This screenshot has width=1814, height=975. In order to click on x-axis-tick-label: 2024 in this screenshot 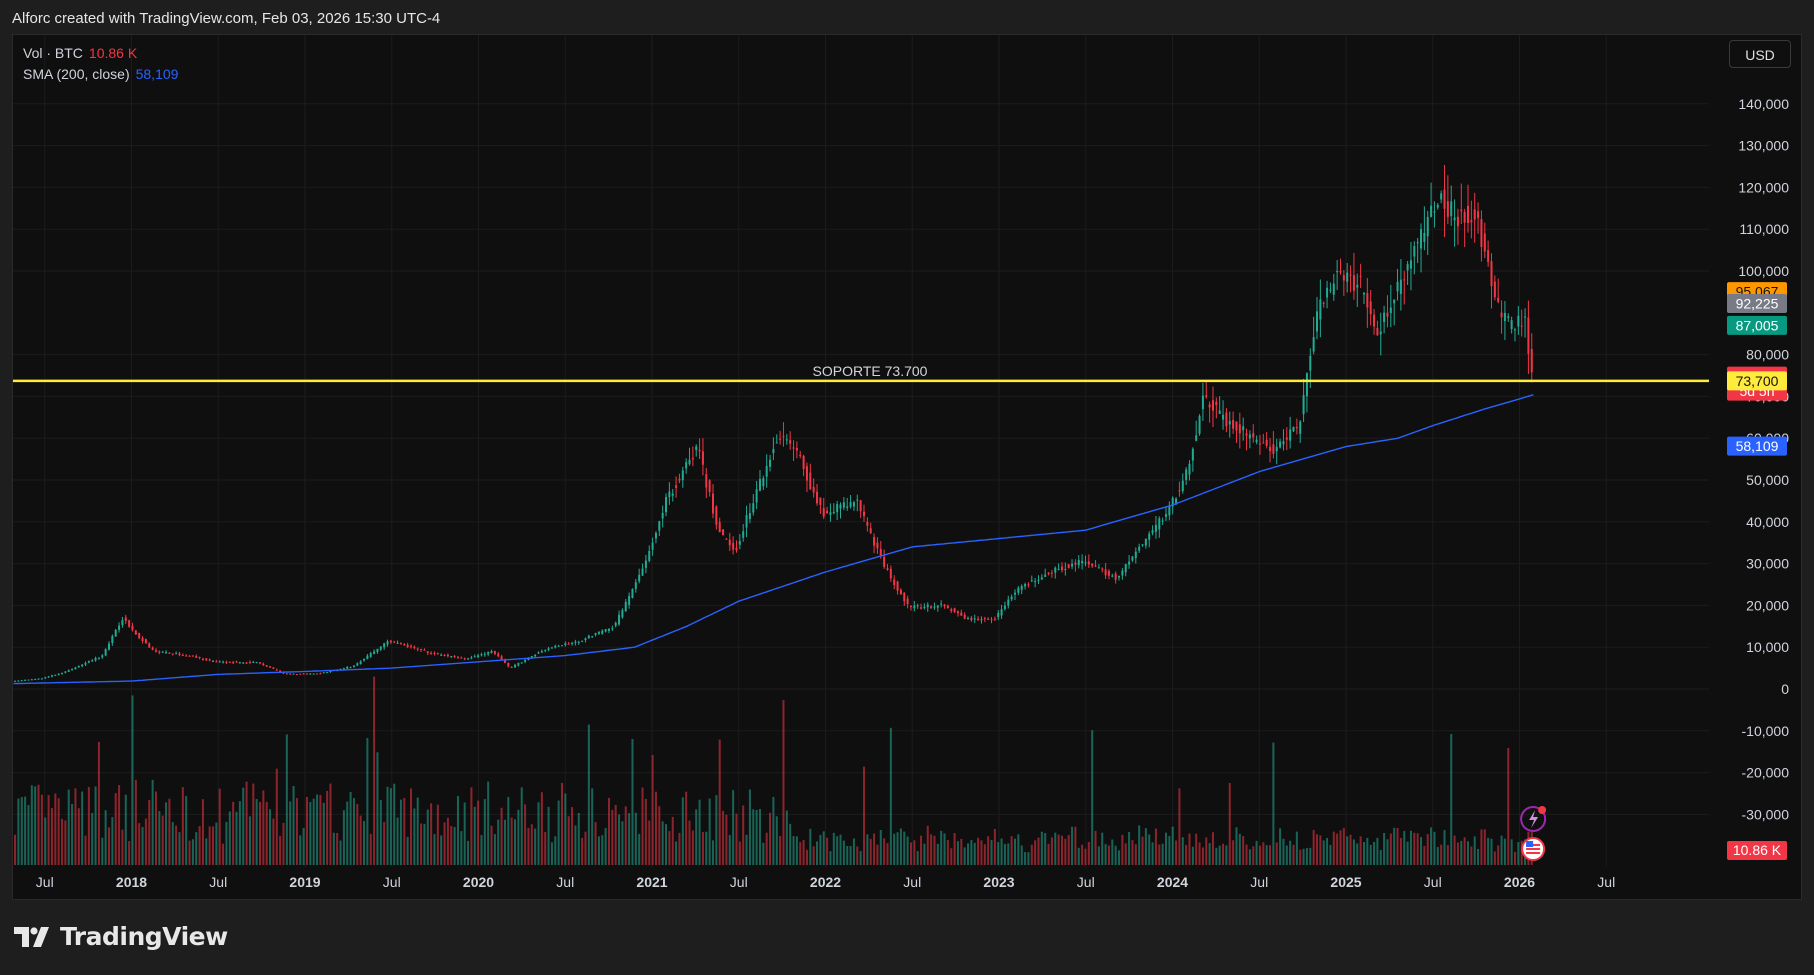, I will do `click(1172, 882)`.